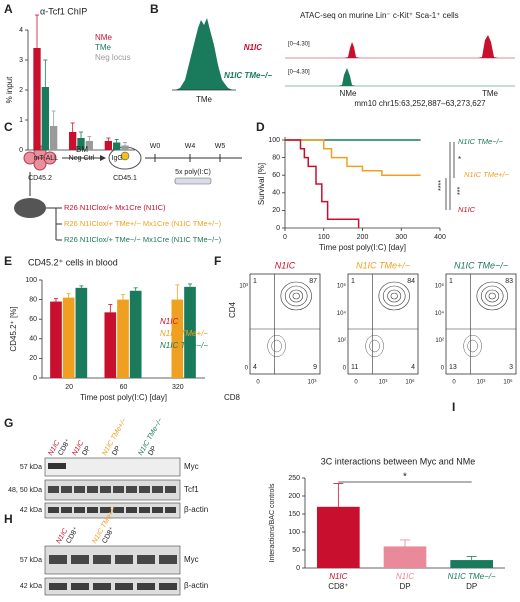  What do you see at coordinates (453, 407) in the screenshot?
I see `panel-label: I` at bounding box center [453, 407].